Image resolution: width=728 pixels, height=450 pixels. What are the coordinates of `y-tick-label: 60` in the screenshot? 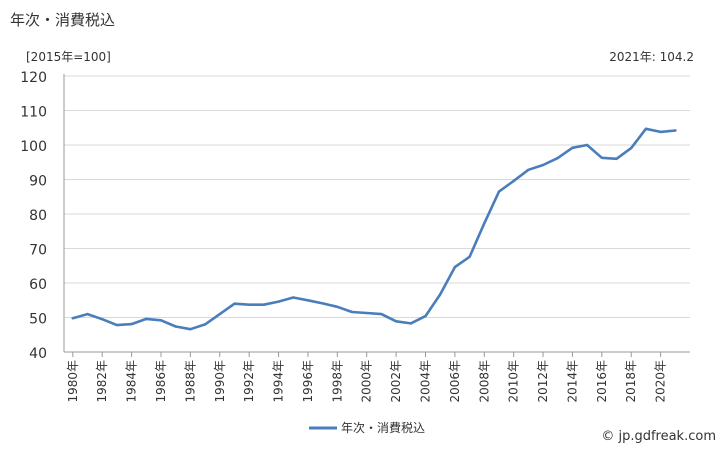 It's located at (38, 285).